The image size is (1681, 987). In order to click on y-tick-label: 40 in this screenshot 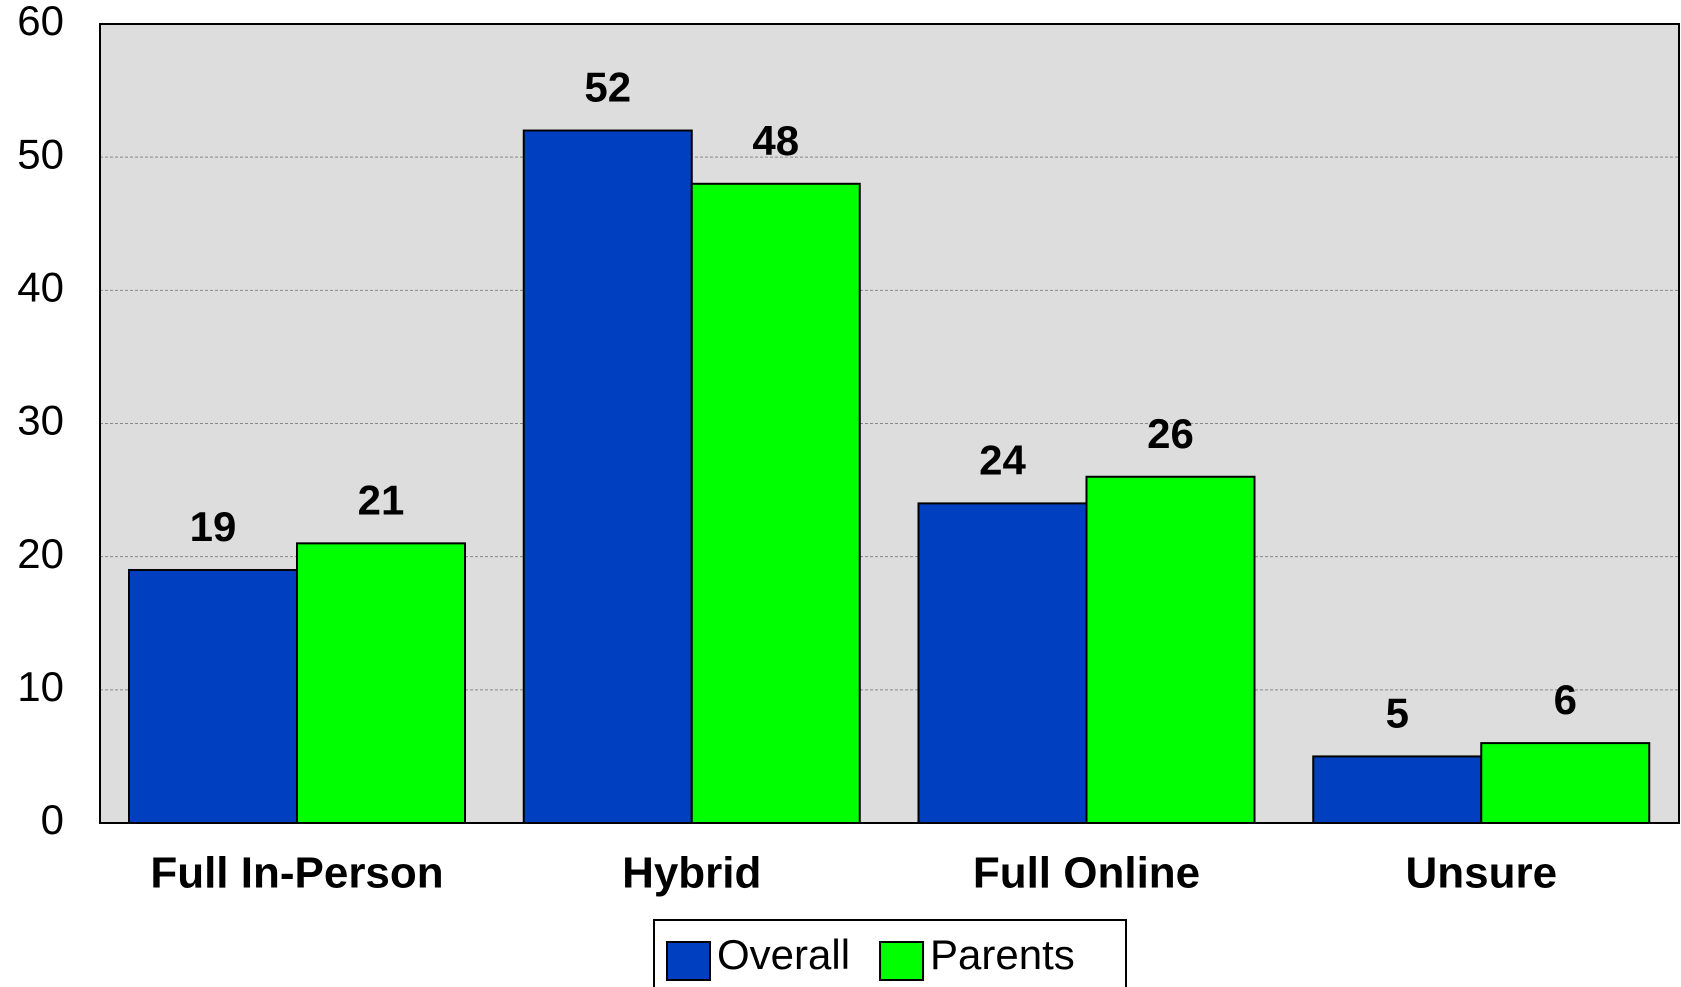, I will do `click(40, 286)`.